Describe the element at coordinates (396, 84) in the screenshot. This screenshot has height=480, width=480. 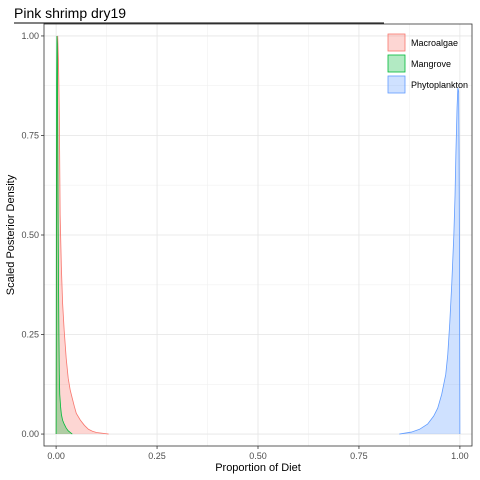
I see `legend-key-phytoplankton` at that location.